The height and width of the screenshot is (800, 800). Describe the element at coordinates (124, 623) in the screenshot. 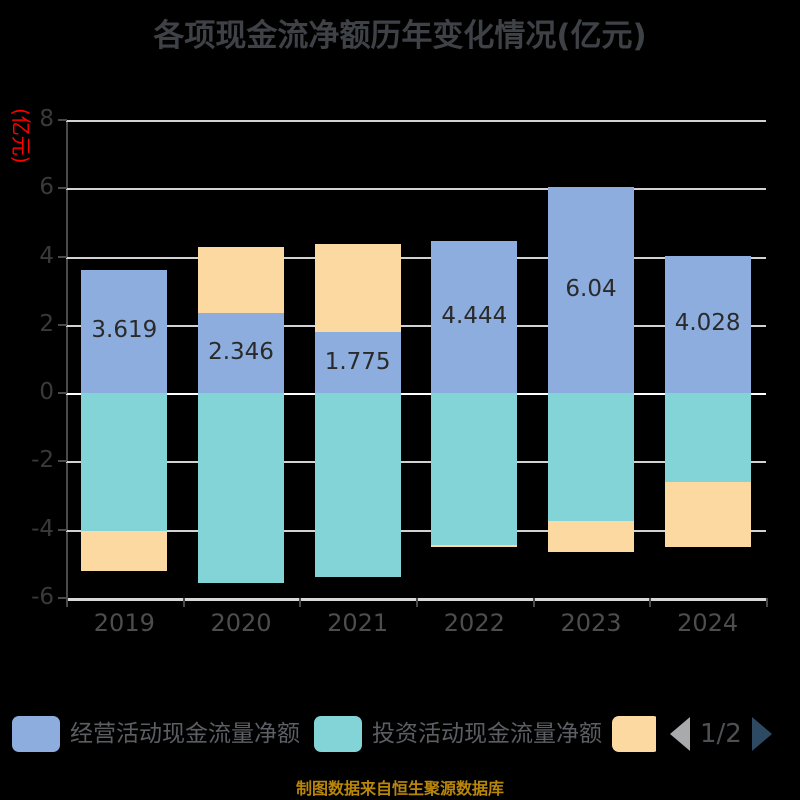

I see `x-tick-label-2019: 2019` at that location.